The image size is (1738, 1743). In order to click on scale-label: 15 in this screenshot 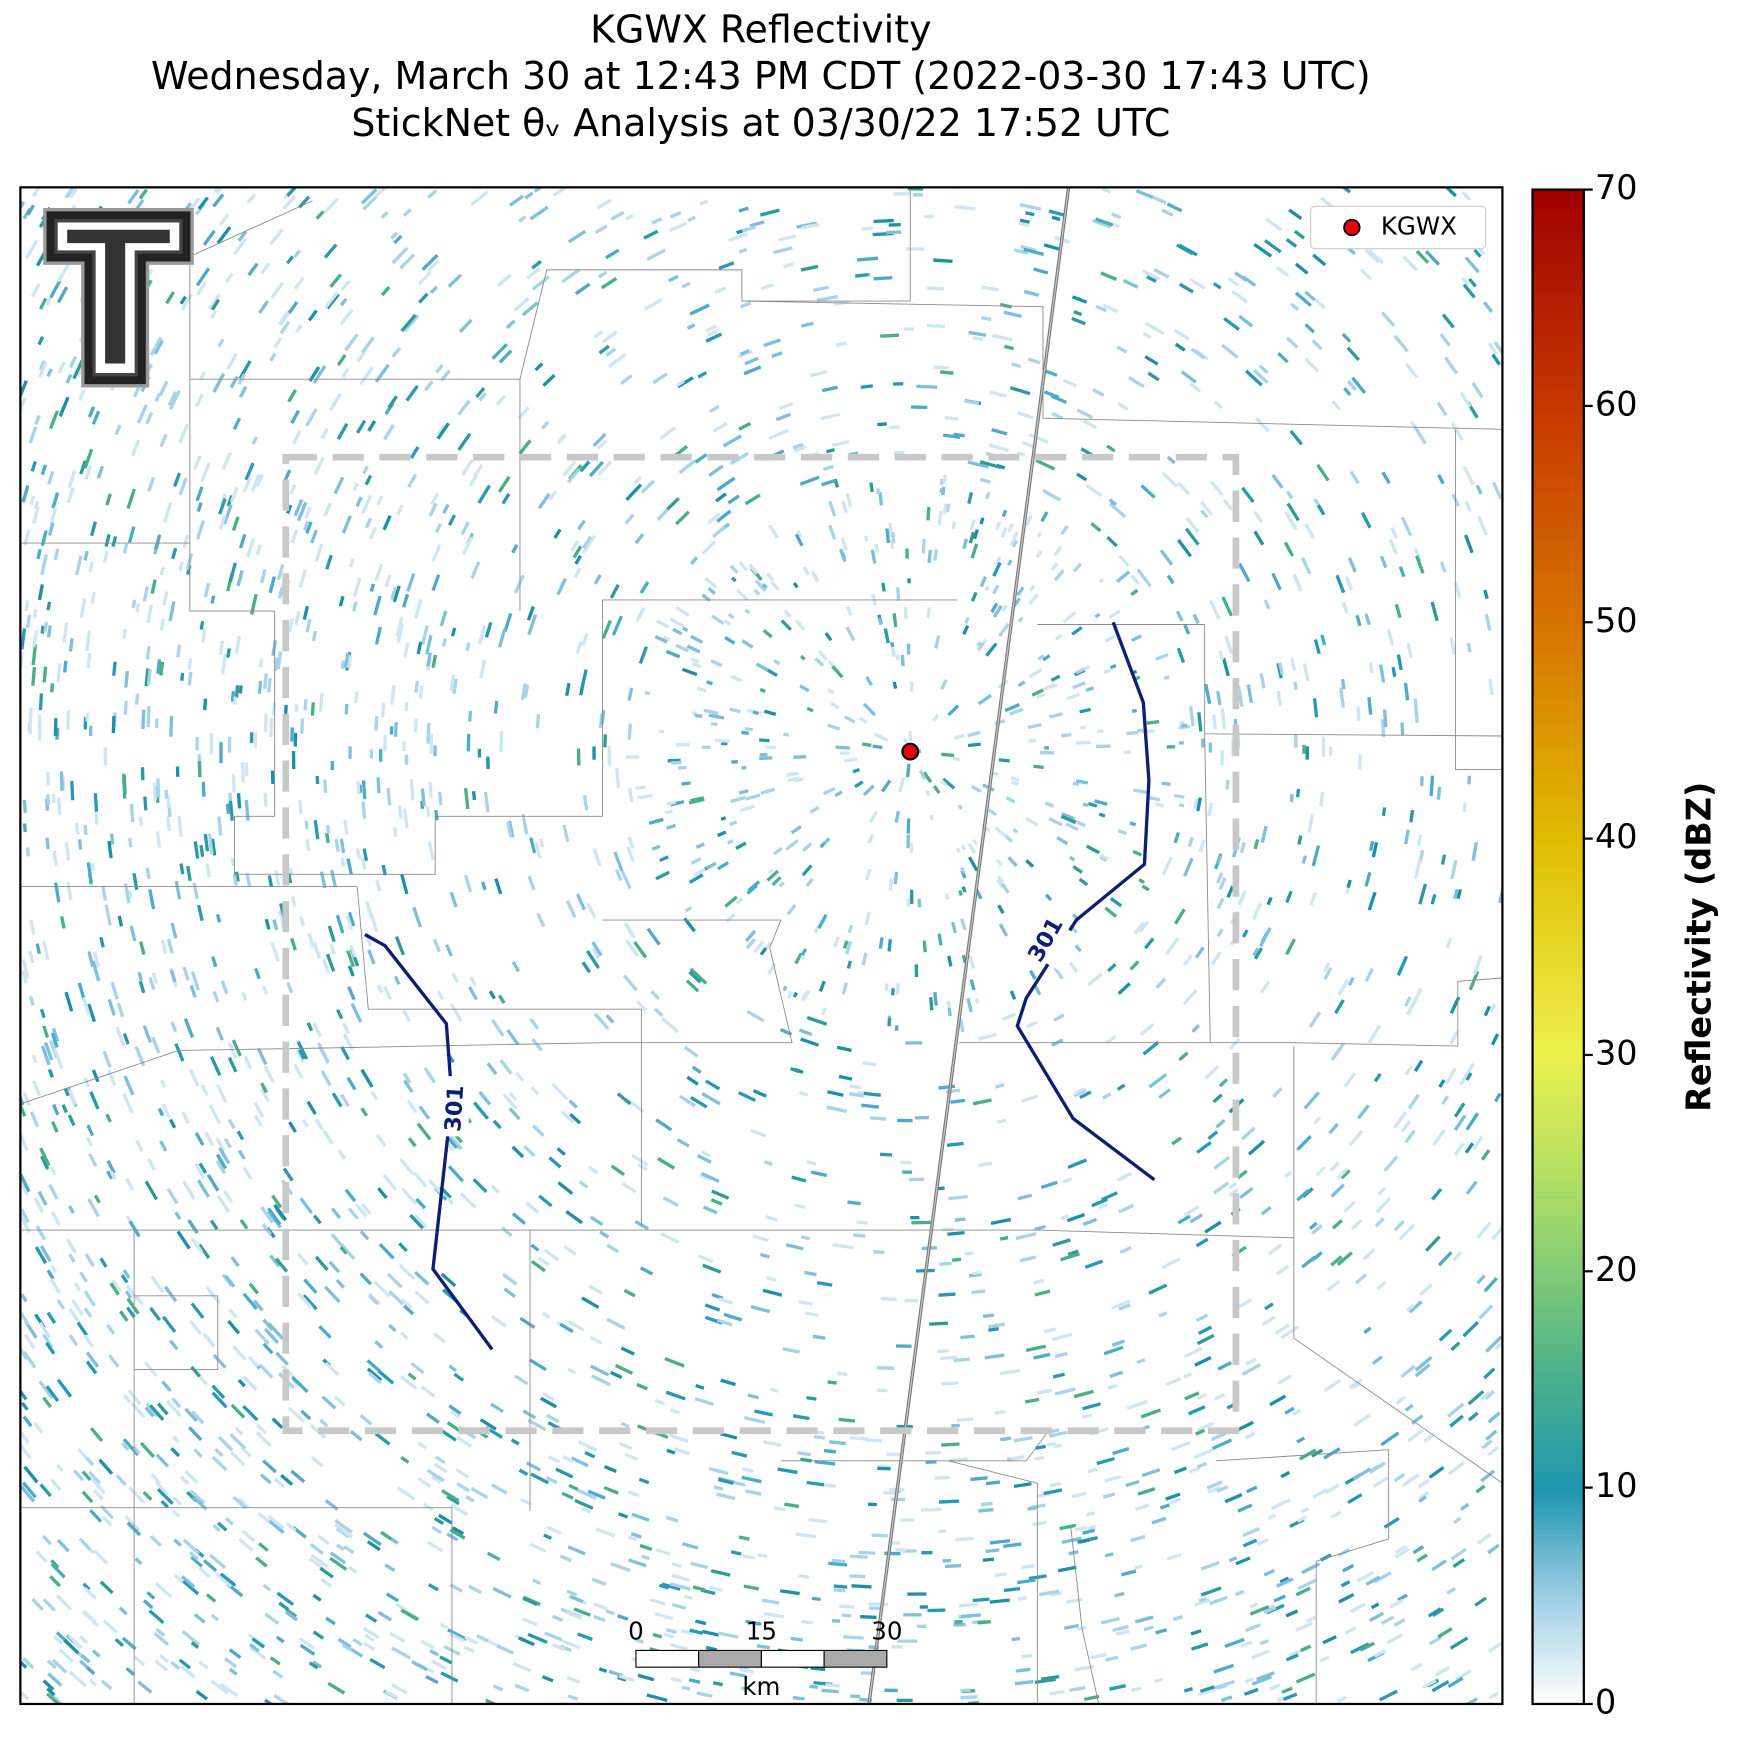, I will do `click(761, 1630)`.